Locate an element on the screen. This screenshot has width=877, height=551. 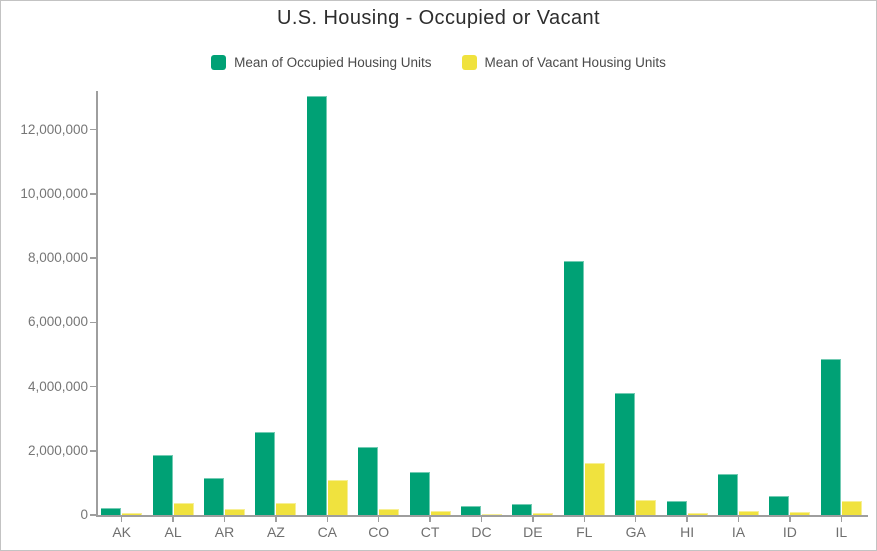
bar-occupied-ak is located at coordinates (111, 511).